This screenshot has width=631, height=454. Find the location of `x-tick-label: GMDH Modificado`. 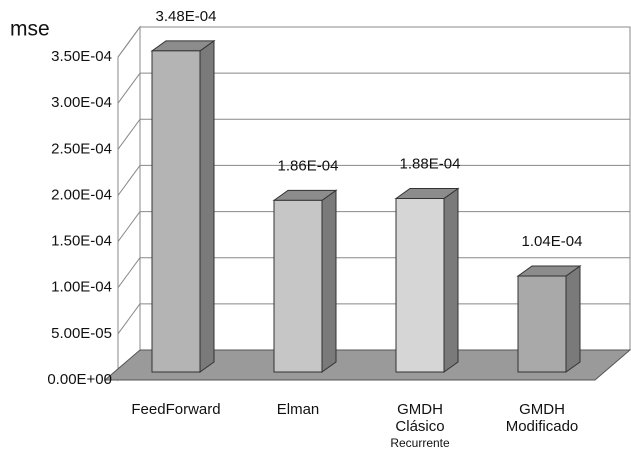

x-tick-label: GMDH Modificado is located at coordinates (542, 418).